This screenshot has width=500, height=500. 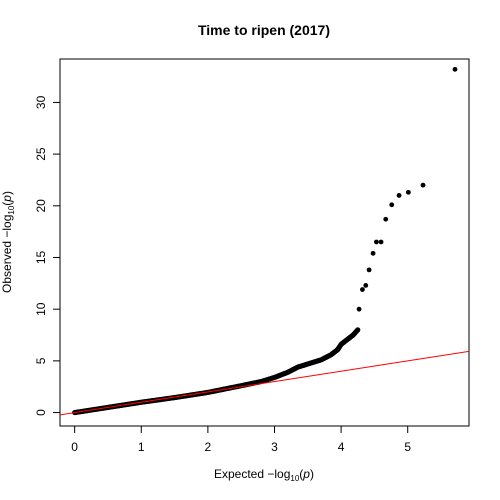 I want to click on chart-title: Time to ripen (2017), so click(x=264, y=30).